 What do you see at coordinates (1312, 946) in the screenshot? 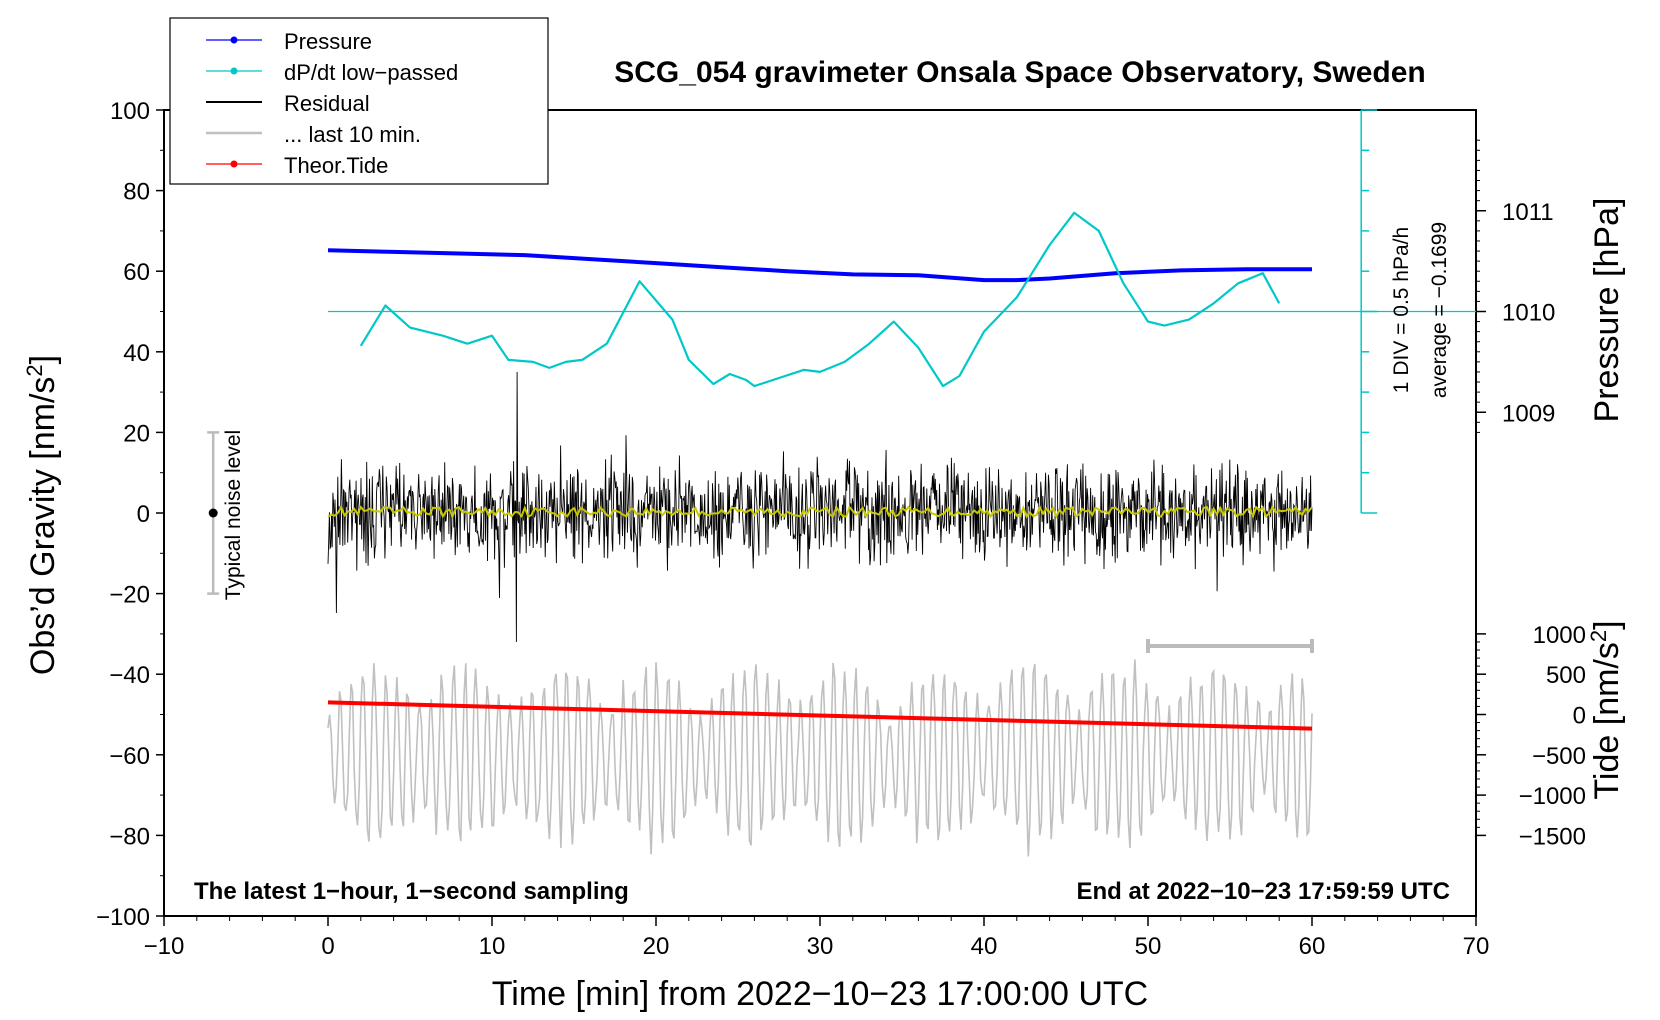
I see `x-tick-label: 60` at bounding box center [1312, 946].